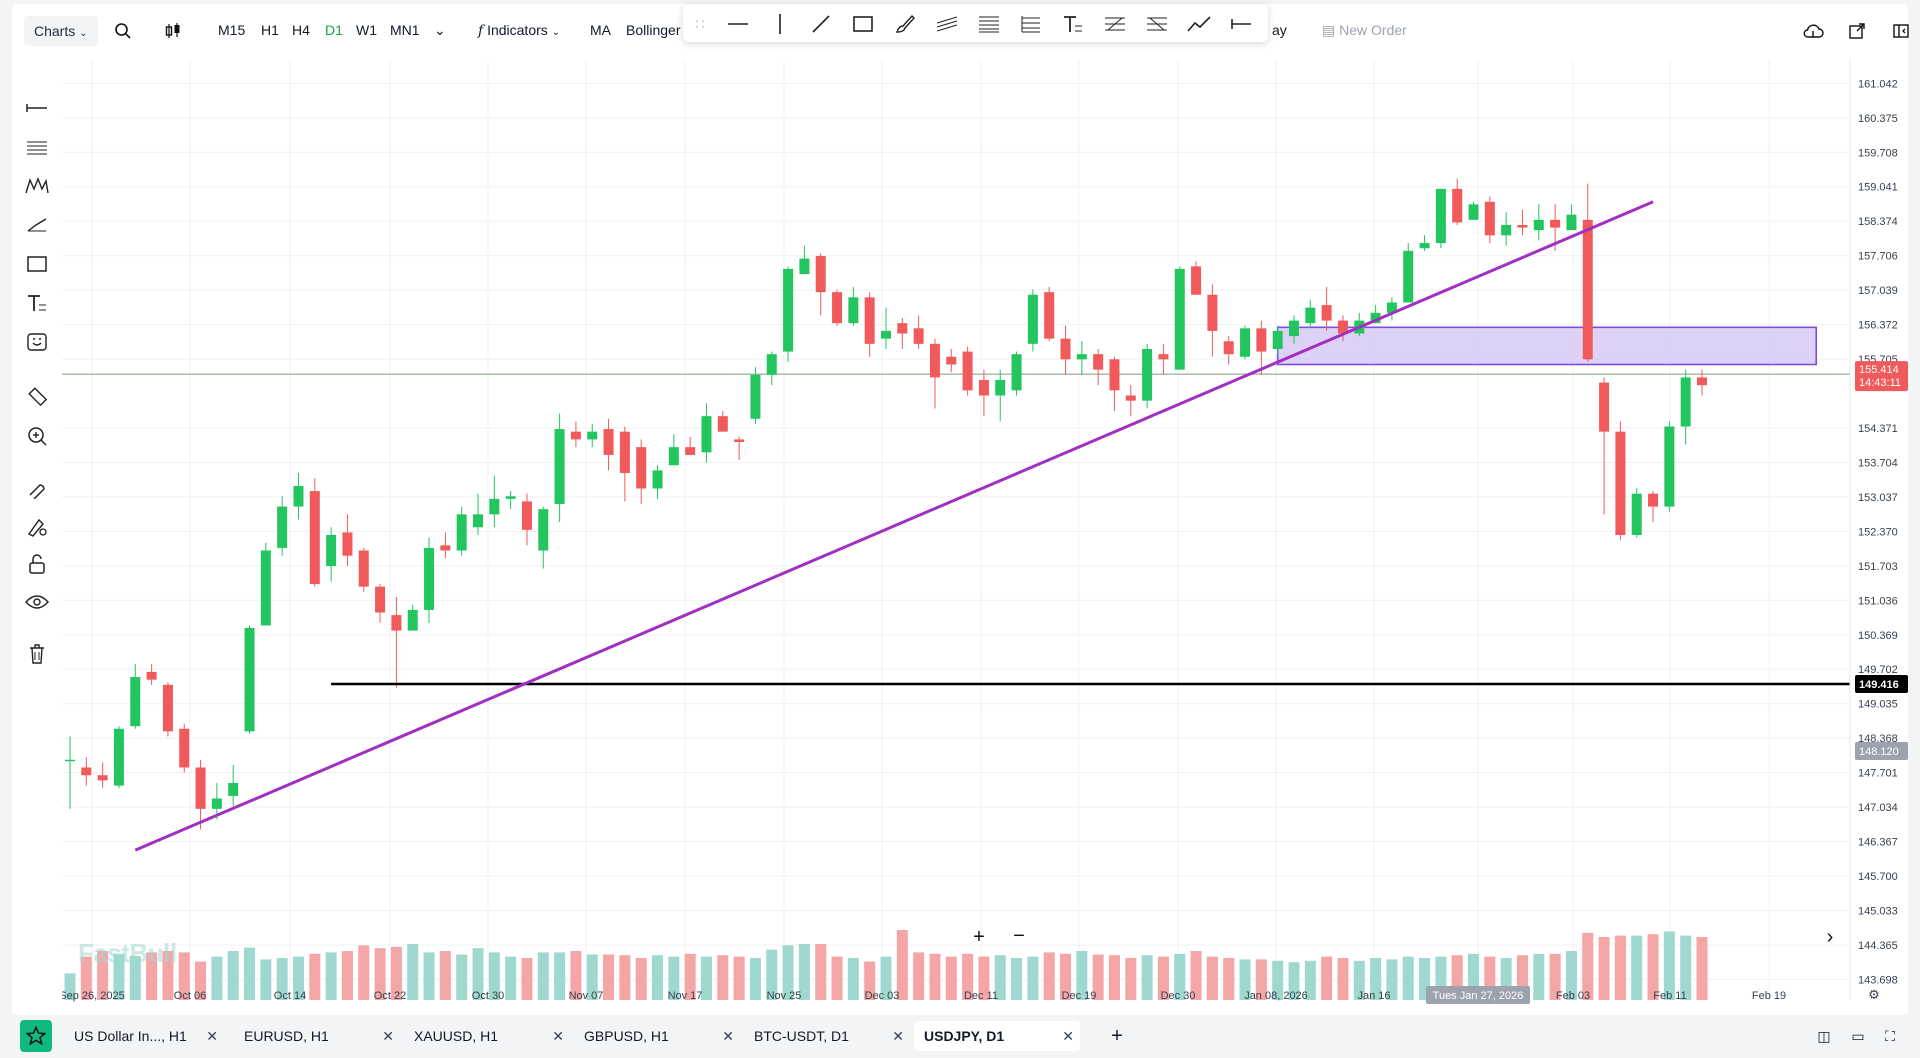 Image resolution: width=1920 pixels, height=1058 pixels. What do you see at coordinates (37, 148) in the screenshot?
I see `fibonacci-icon` at bounding box center [37, 148].